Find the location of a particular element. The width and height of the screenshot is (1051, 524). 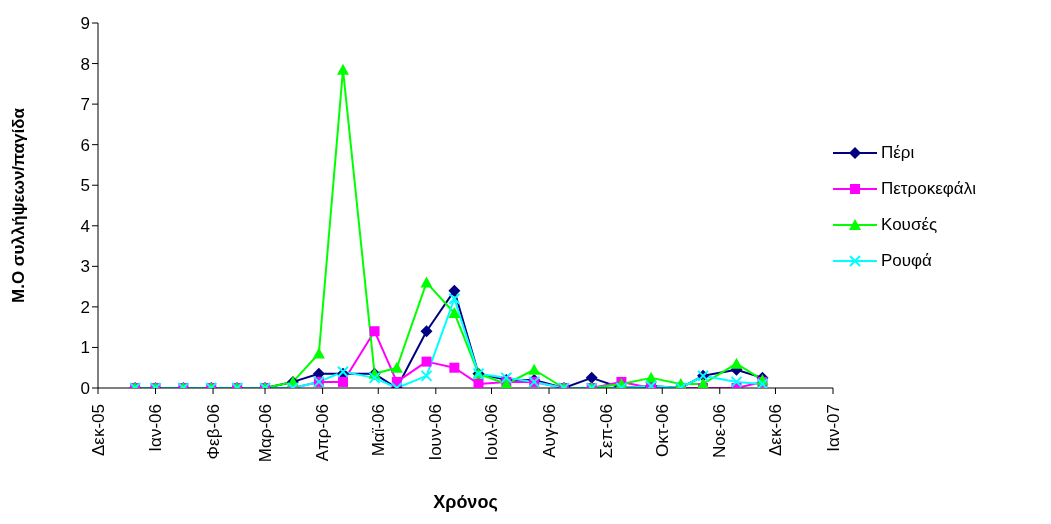

x-tick-label: Νοε-06 is located at coordinates (720, 431).